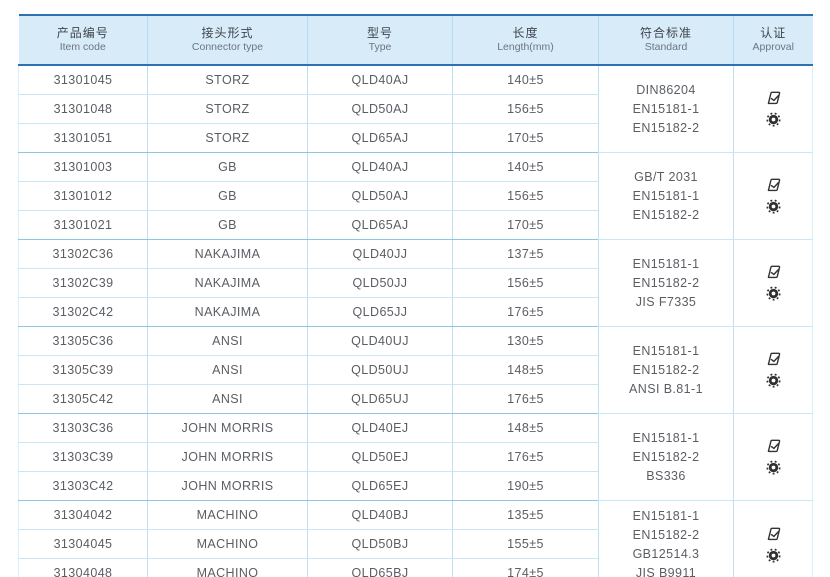 The width and height of the screenshot is (830, 577). What do you see at coordinates (666, 370) in the screenshot?
I see `standard-cell: EN15181-1 EN15182-2 ANSI B.81-1` at bounding box center [666, 370].